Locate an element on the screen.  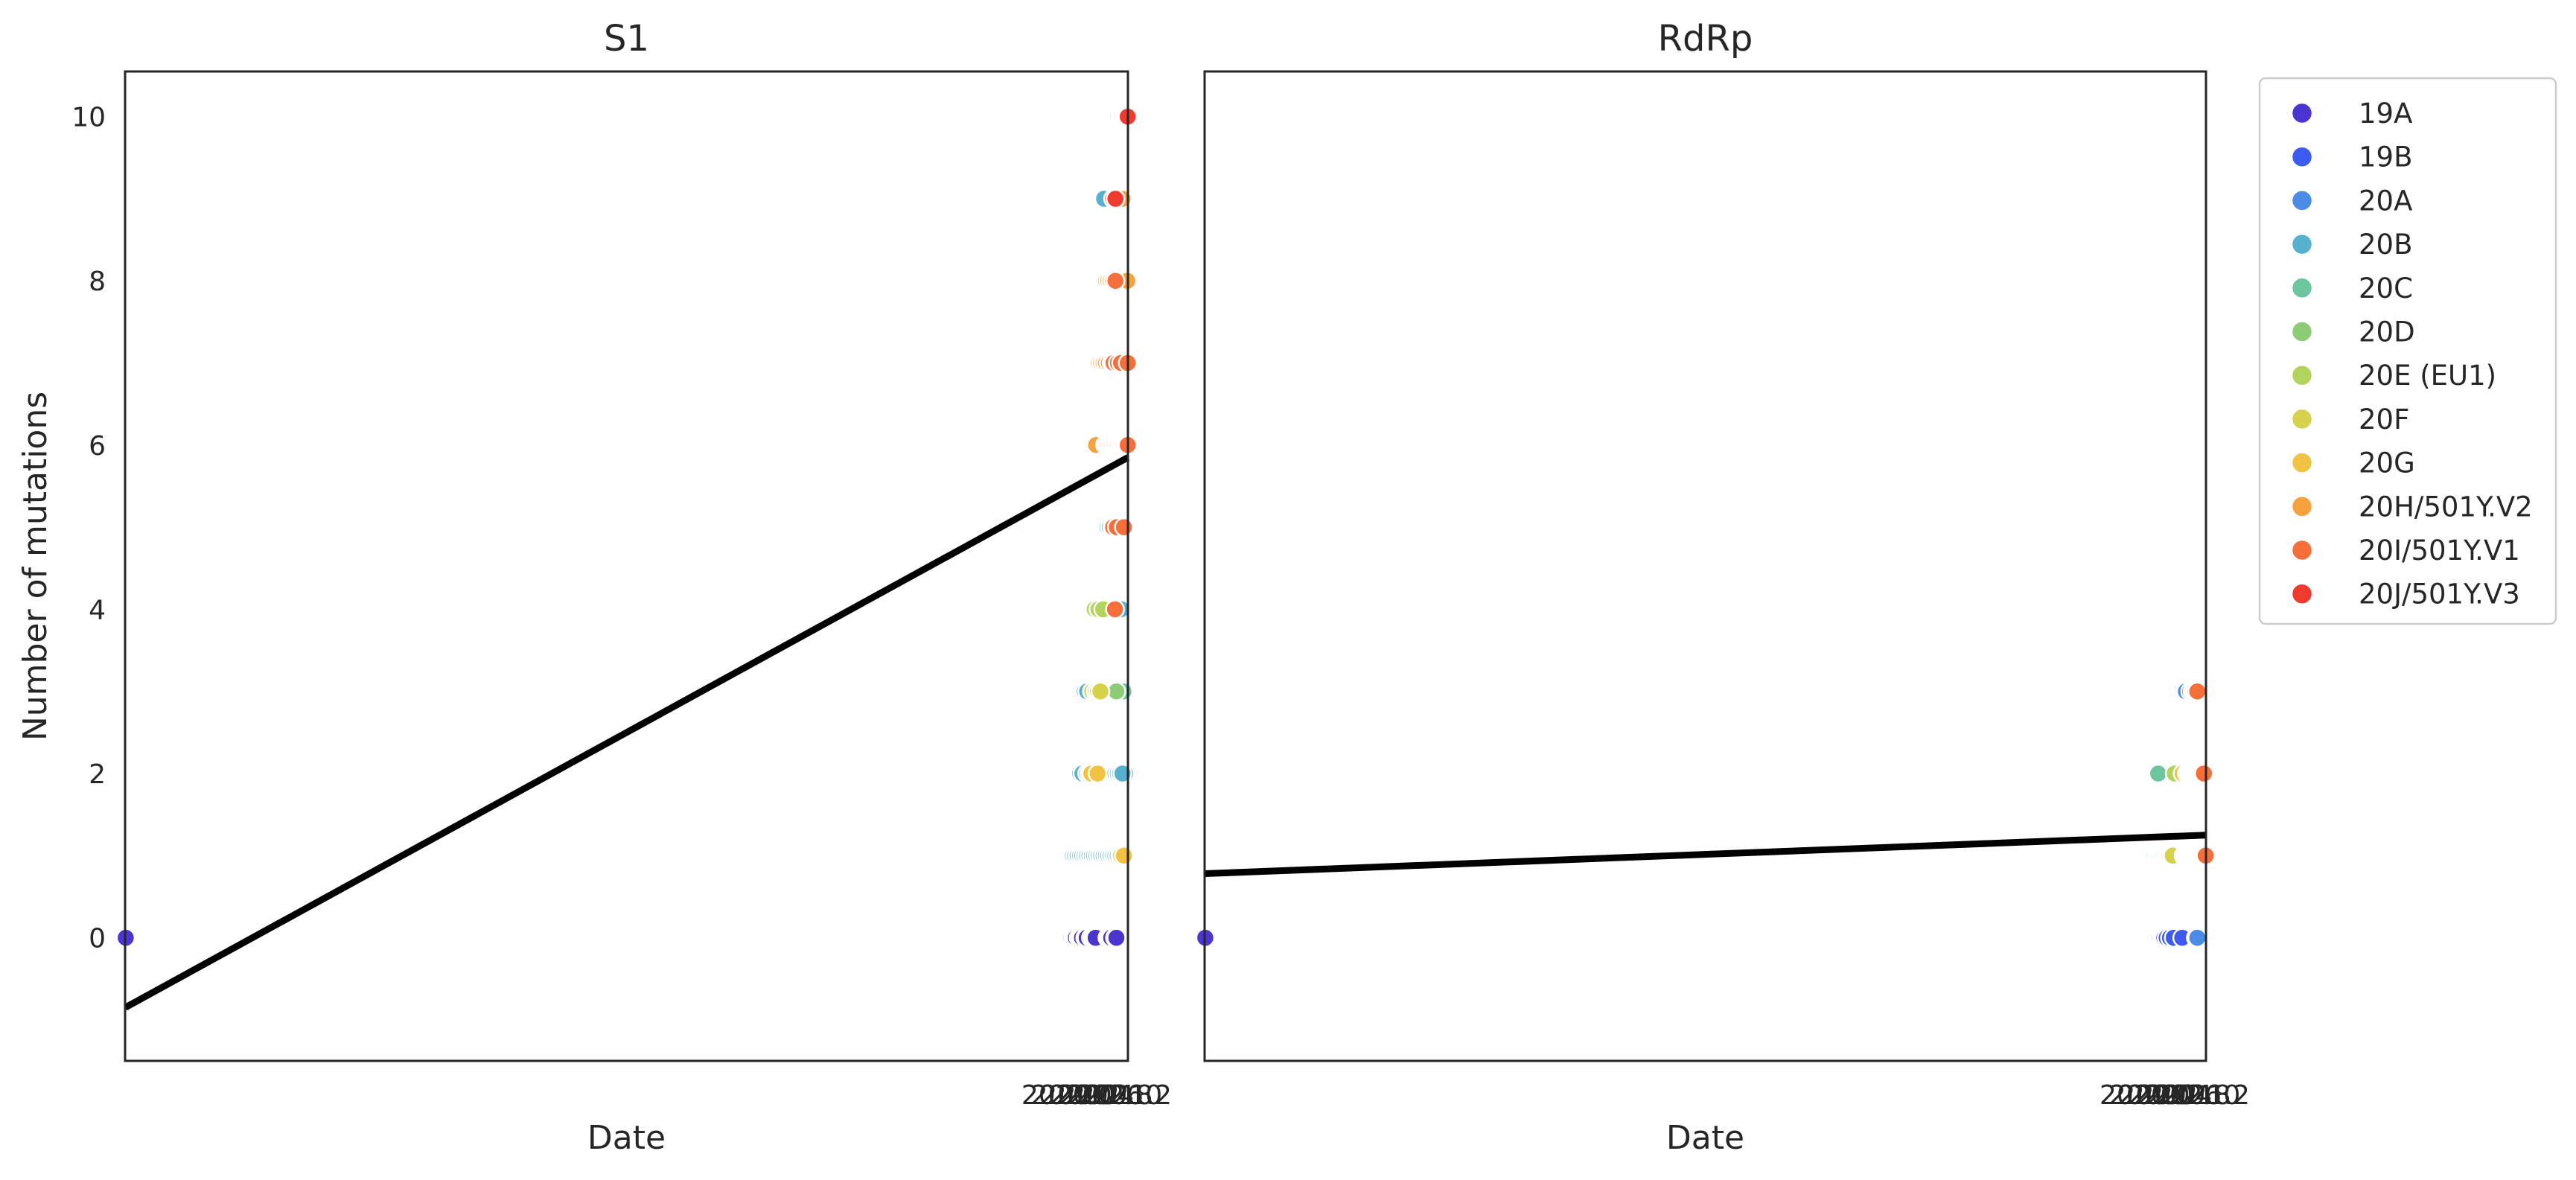
chart-title: RdRp is located at coordinates (1705, 39).